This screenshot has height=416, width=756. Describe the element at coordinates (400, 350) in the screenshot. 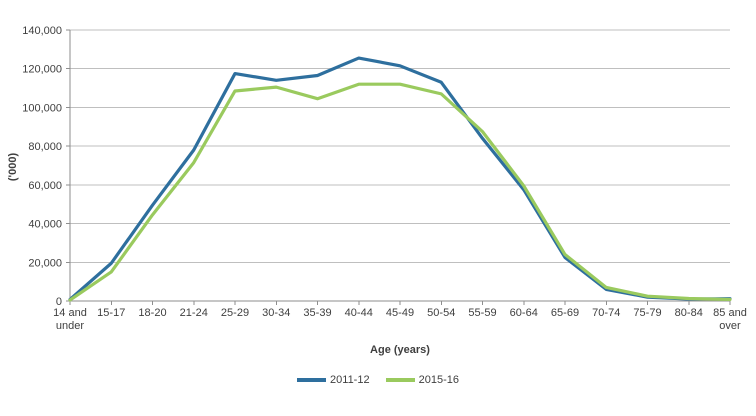

I see `x-axis-title: Age (years)` at that location.